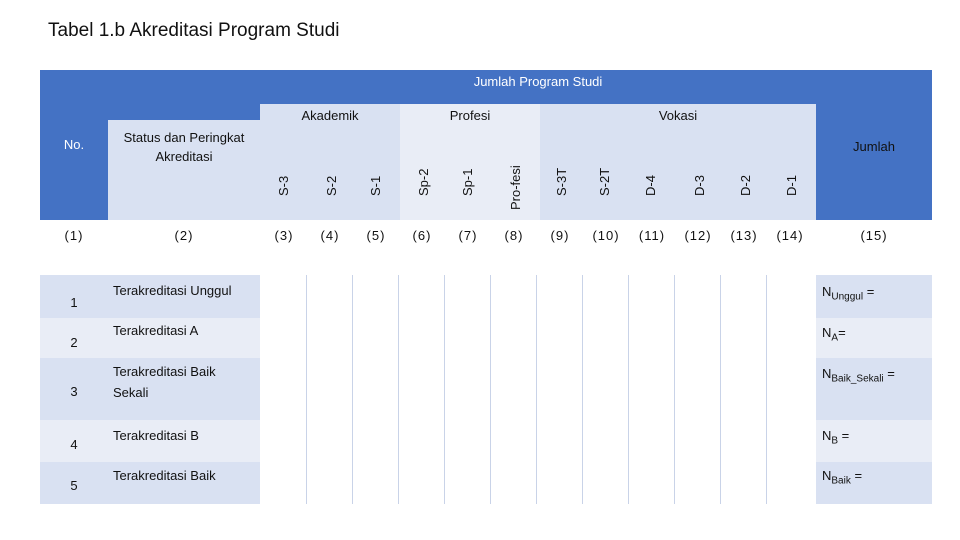 The image size is (960, 540). I want to click on header-no-cell, so click(74, 145).